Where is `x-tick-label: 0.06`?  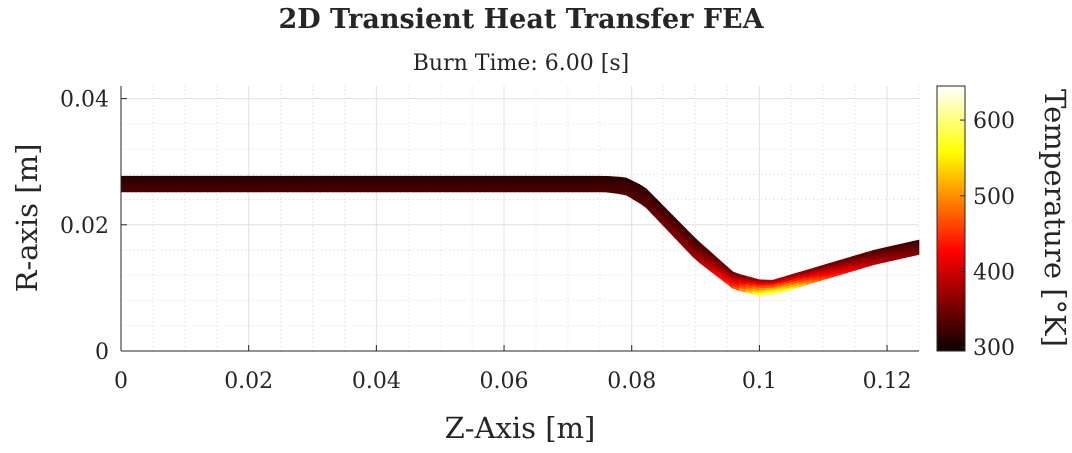 x-tick-label: 0.06 is located at coordinates (504, 381).